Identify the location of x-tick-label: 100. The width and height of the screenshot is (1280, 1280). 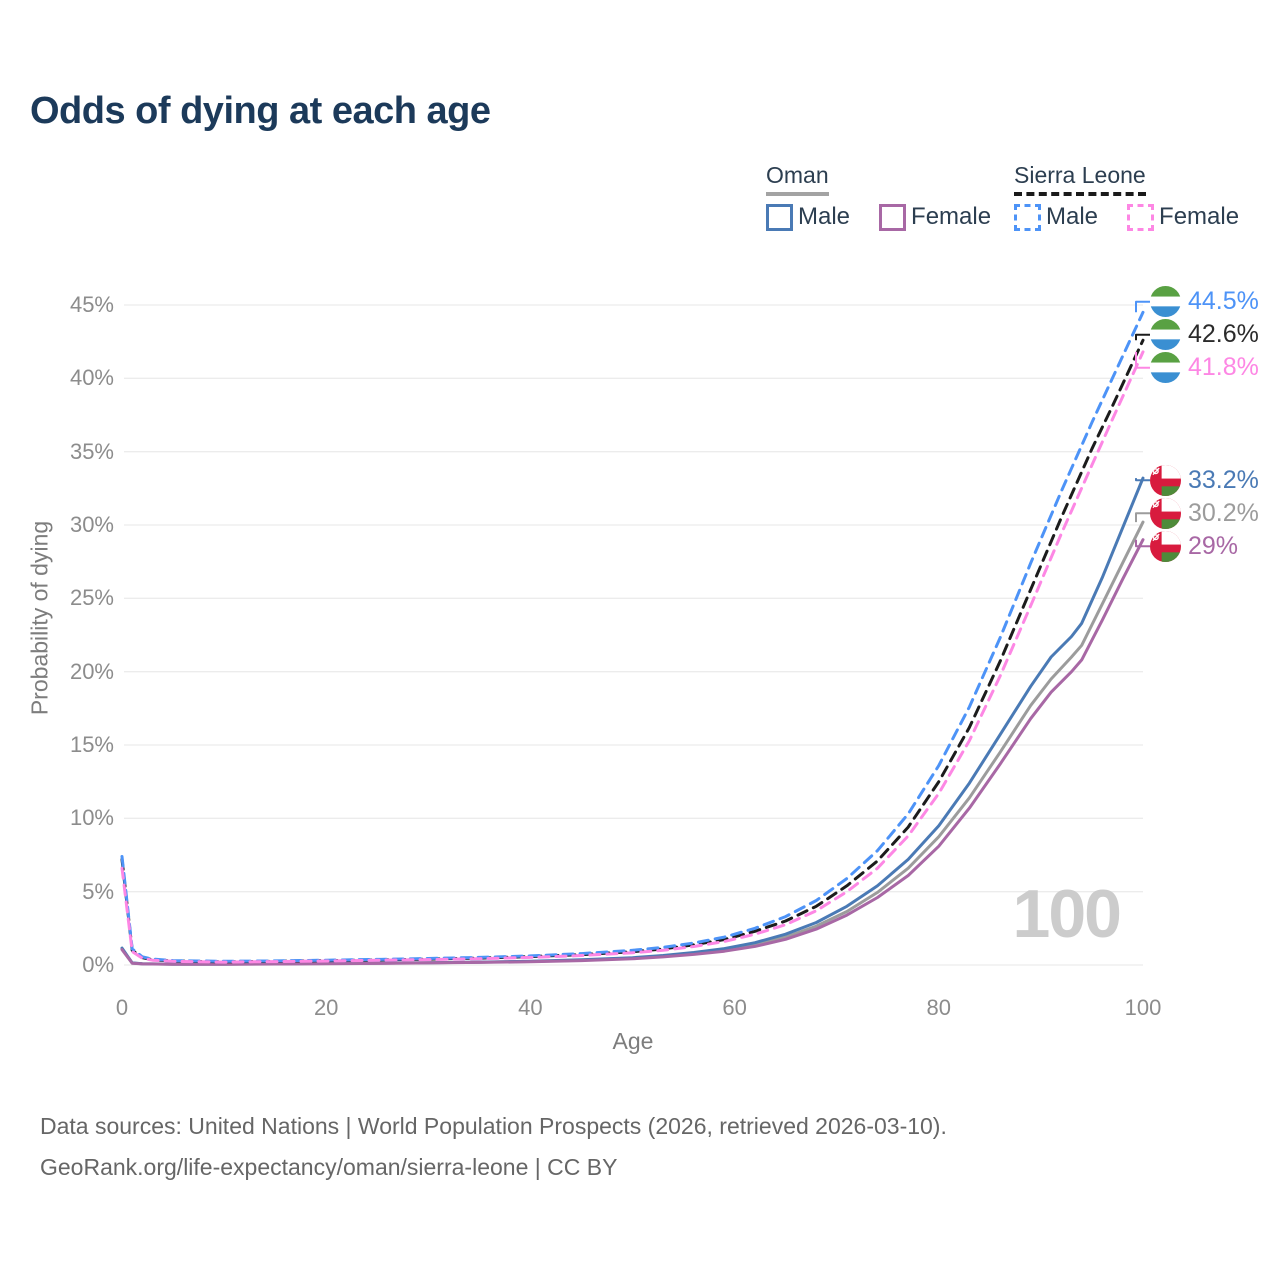
(1143, 1007).